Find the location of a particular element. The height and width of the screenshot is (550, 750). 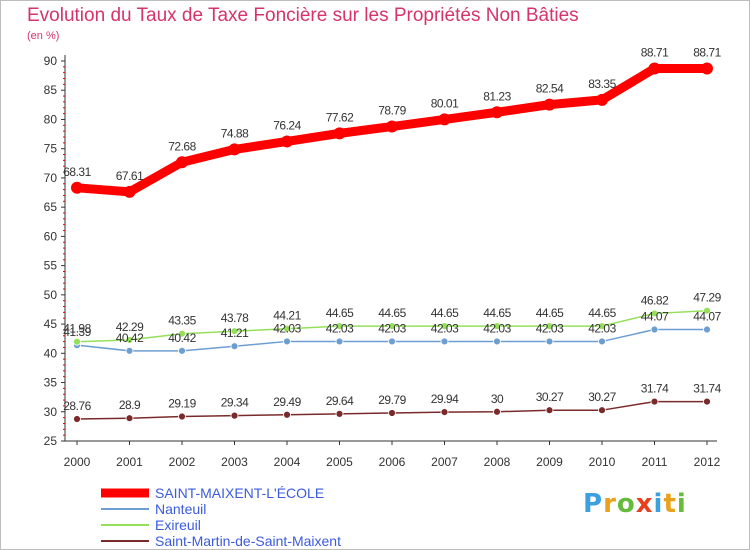

x-tick-label: 2005 is located at coordinates (339, 462).